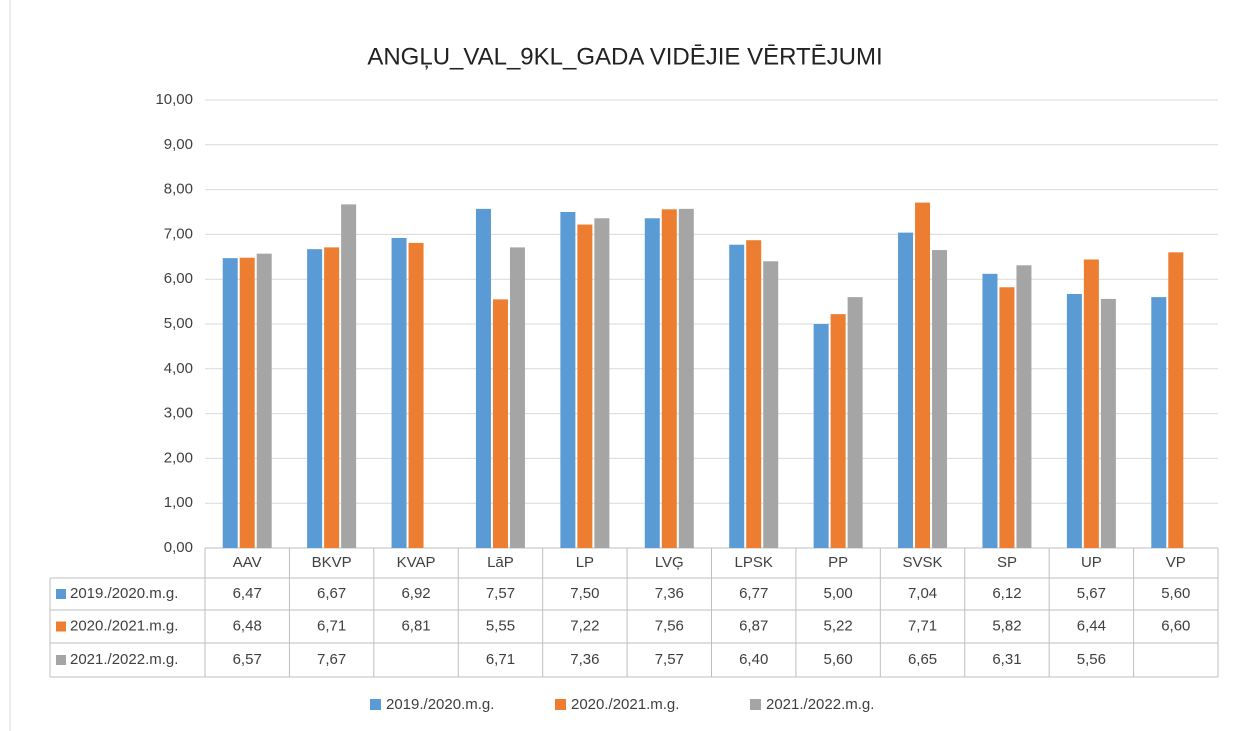 The image size is (1250, 731). What do you see at coordinates (1006, 625) in the screenshot?
I see `table-cell: 5,82` at bounding box center [1006, 625].